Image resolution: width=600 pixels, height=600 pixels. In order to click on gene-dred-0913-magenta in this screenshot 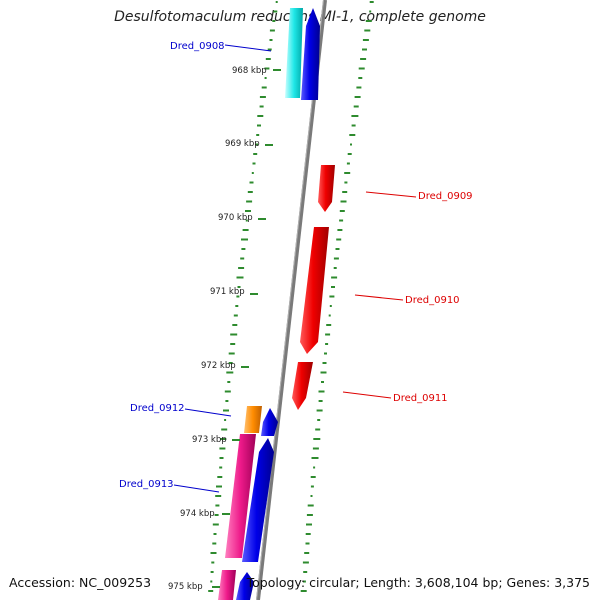, I will do `click(240, 496)`.